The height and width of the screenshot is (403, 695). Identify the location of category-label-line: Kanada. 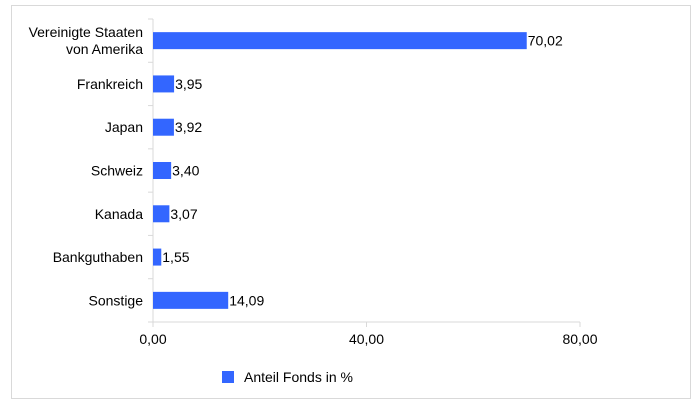
(119, 214).